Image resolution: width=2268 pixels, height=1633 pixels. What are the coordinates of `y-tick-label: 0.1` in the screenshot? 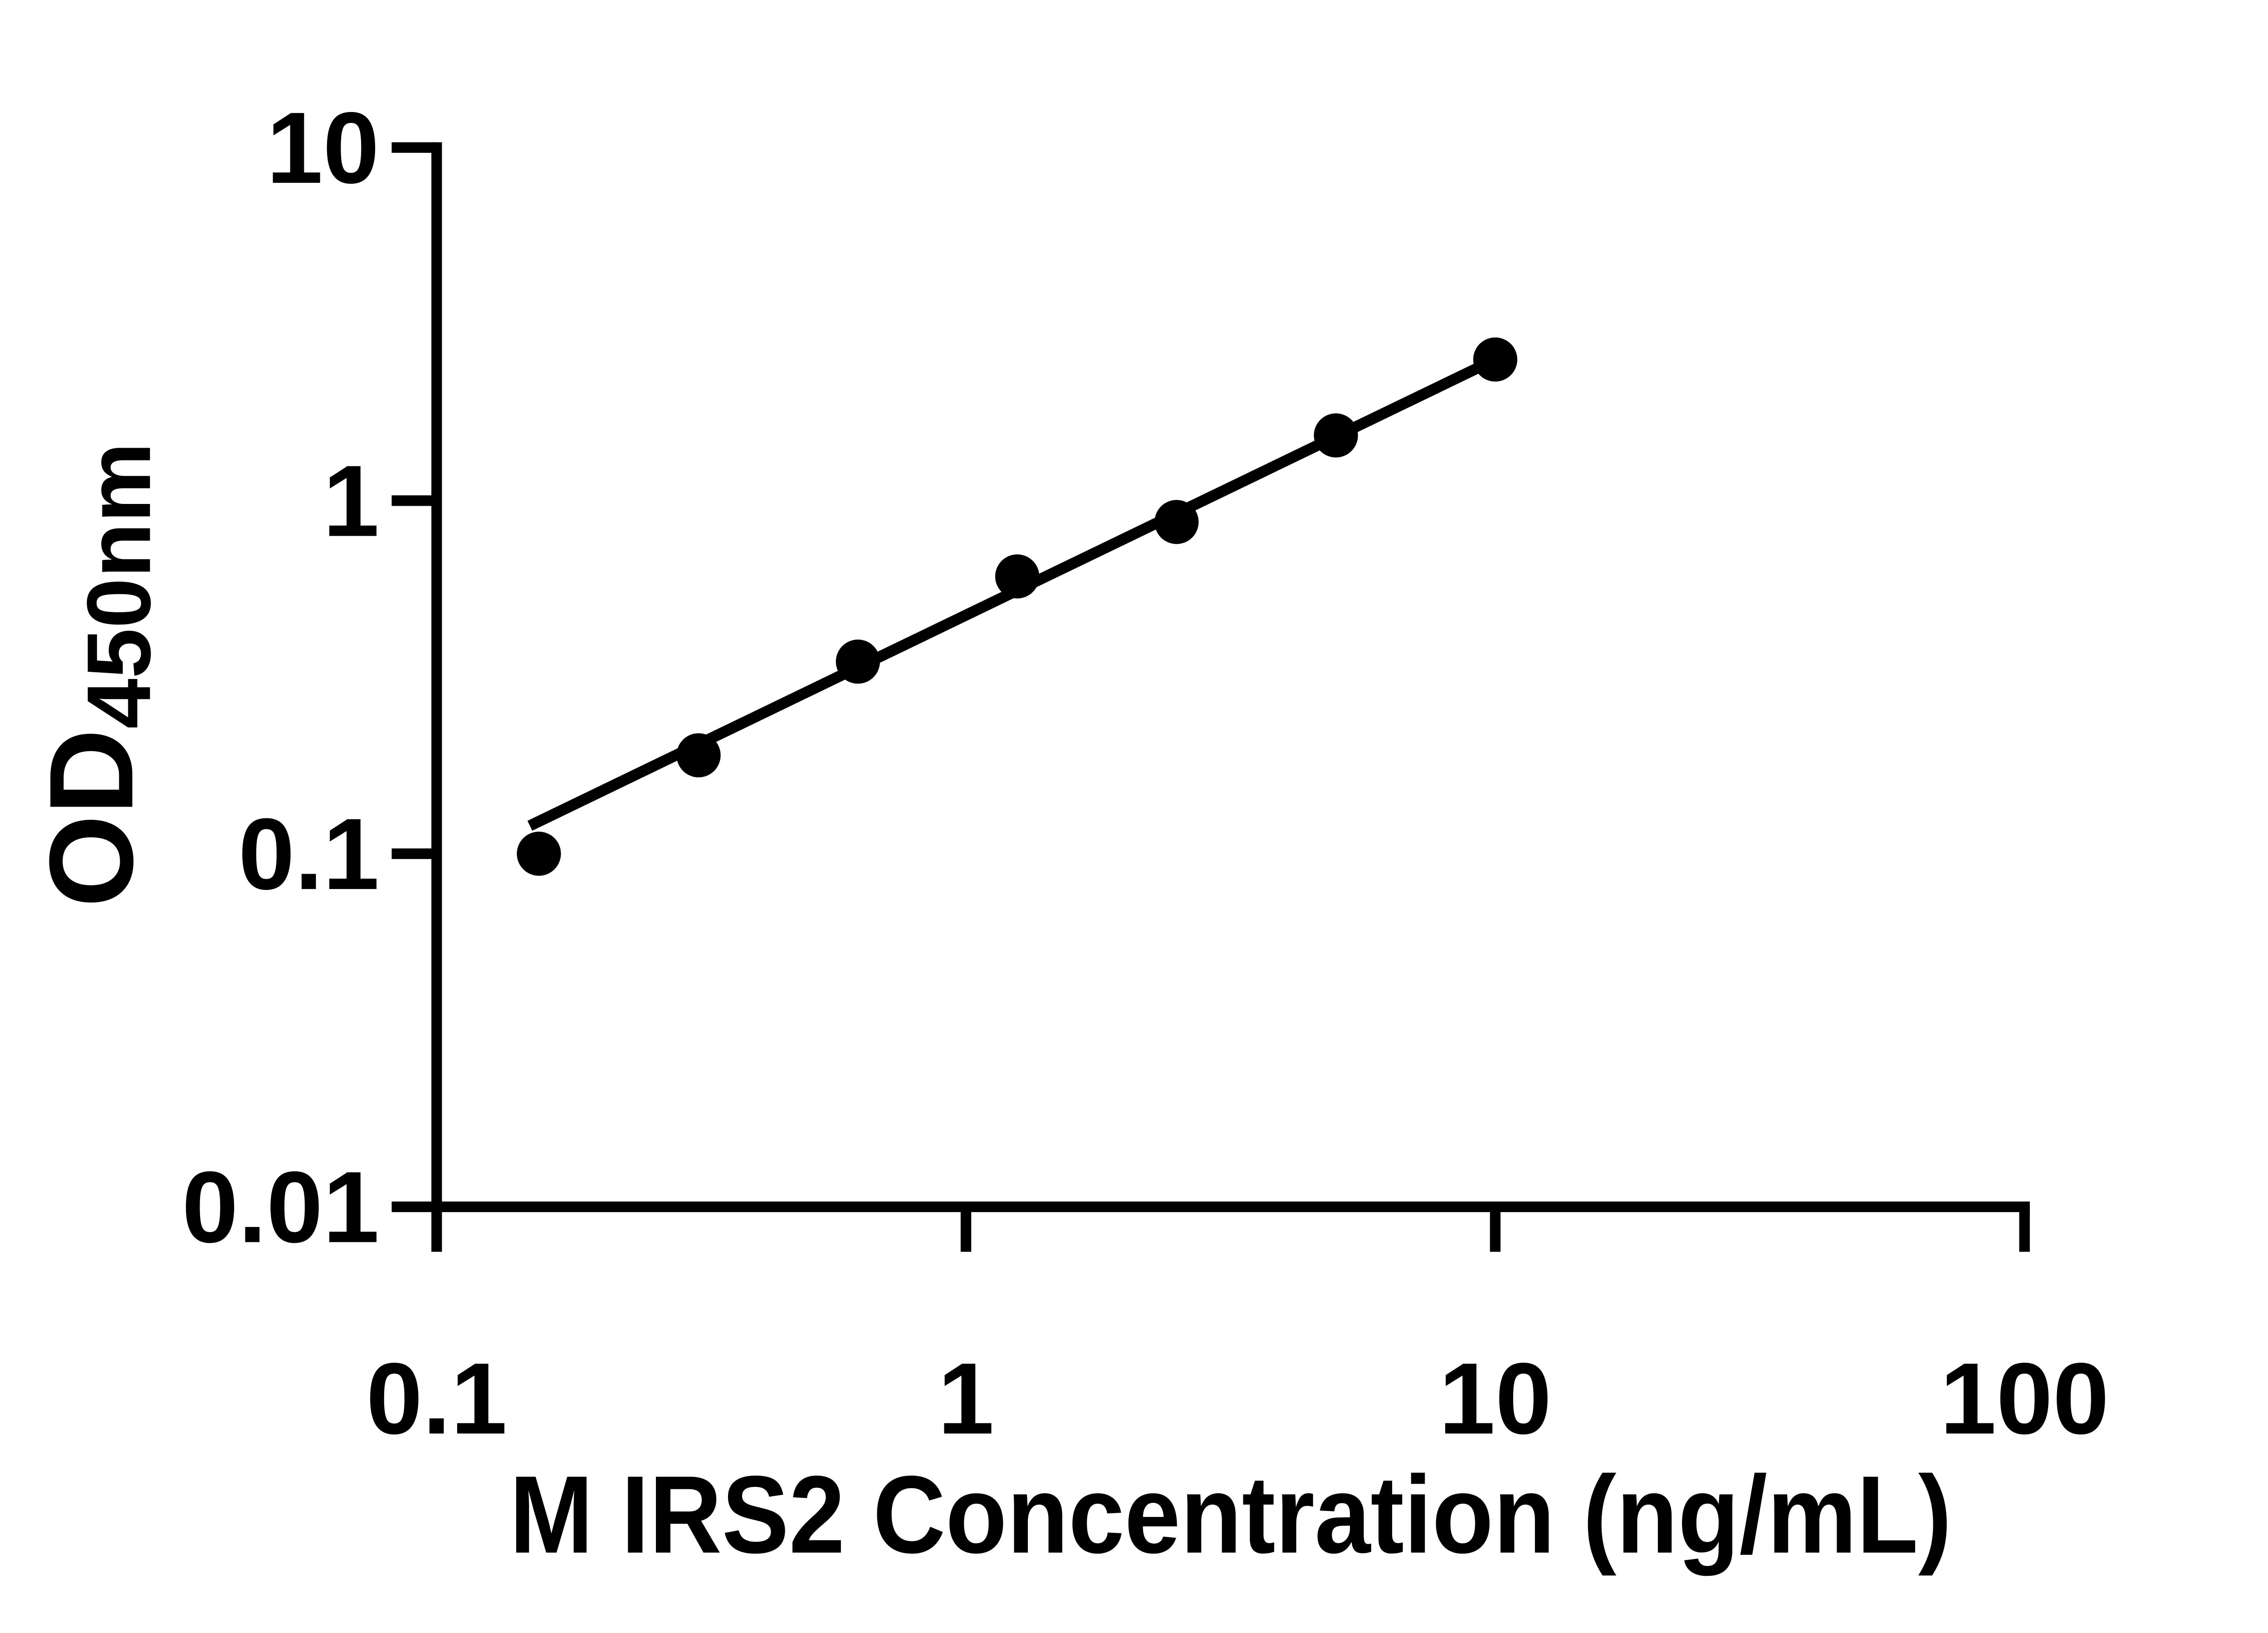 It's located at (309, 854).